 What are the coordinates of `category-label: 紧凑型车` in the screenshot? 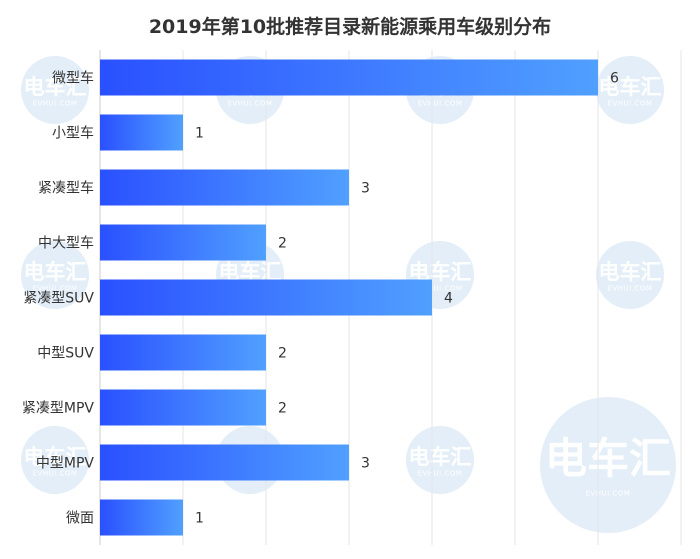 It's located at (66, 188).